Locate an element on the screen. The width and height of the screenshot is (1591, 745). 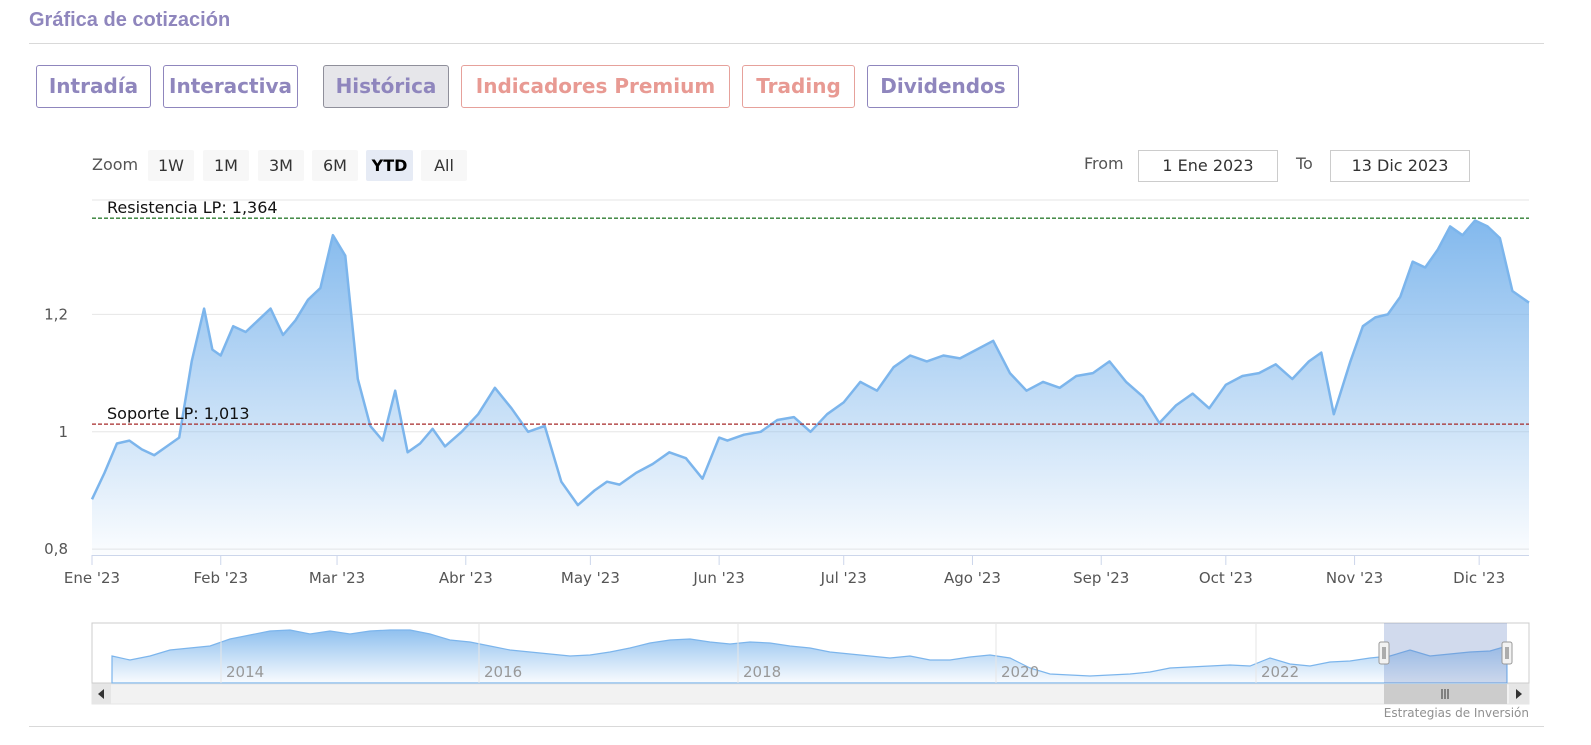
x-tick-label: Abr '23 is located at coordinates (466, 578).